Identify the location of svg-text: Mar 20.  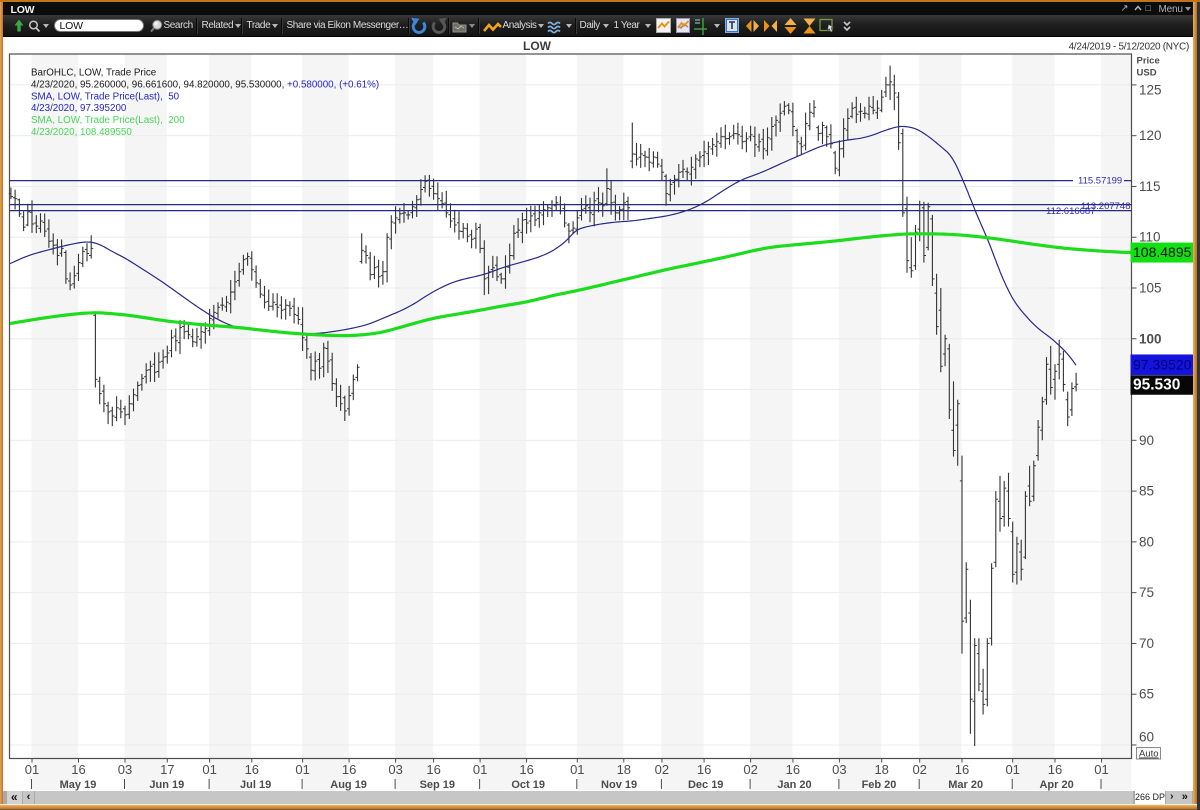
(965, 785).